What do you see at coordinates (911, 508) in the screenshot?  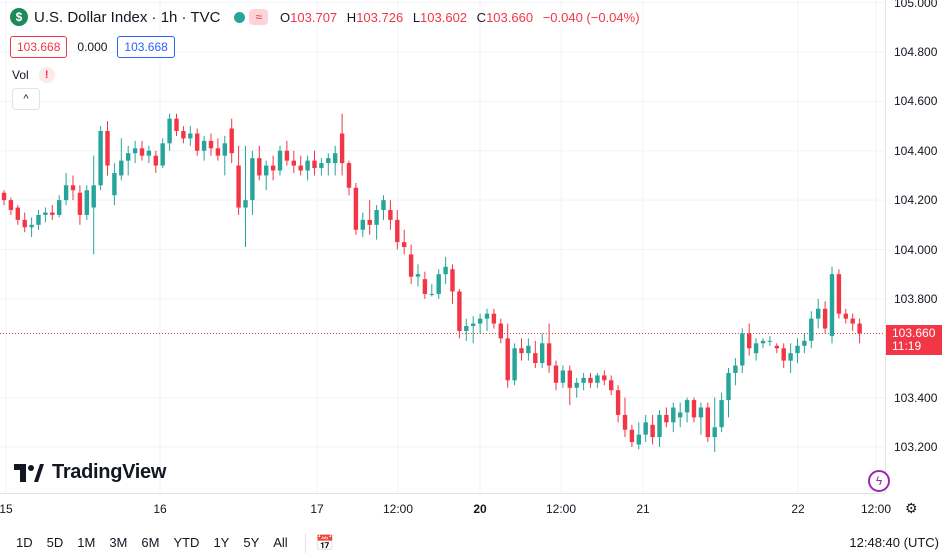 I see `settings-gear-icon: ⚙` at bounding box center [911, 508].